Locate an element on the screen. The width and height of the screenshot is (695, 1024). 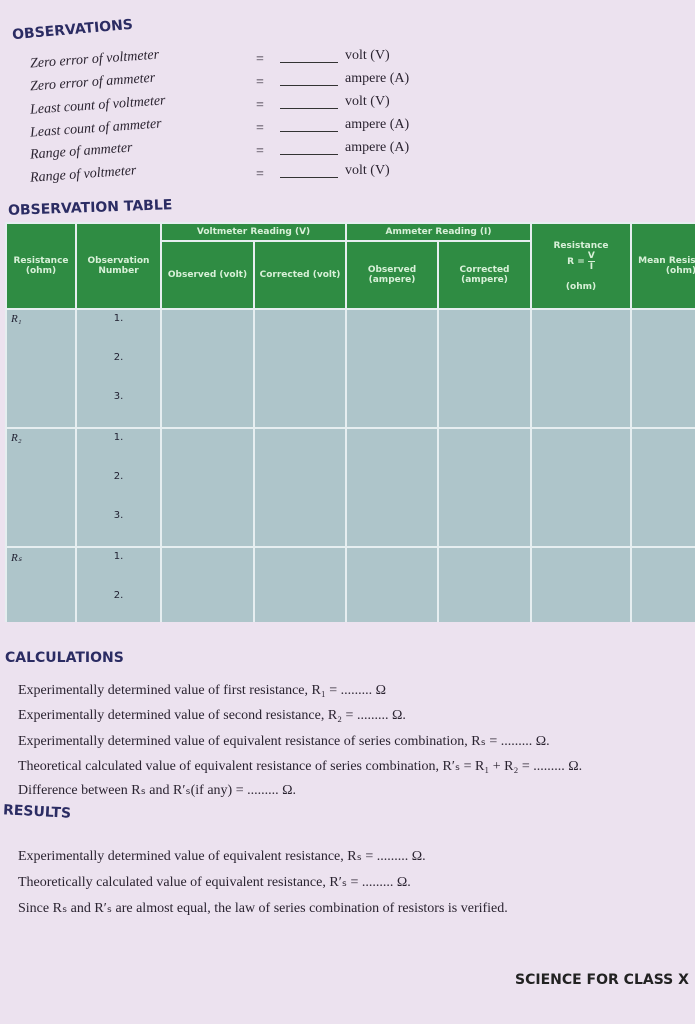
header: Corrected (volt) is located at coordinates (300, 275).